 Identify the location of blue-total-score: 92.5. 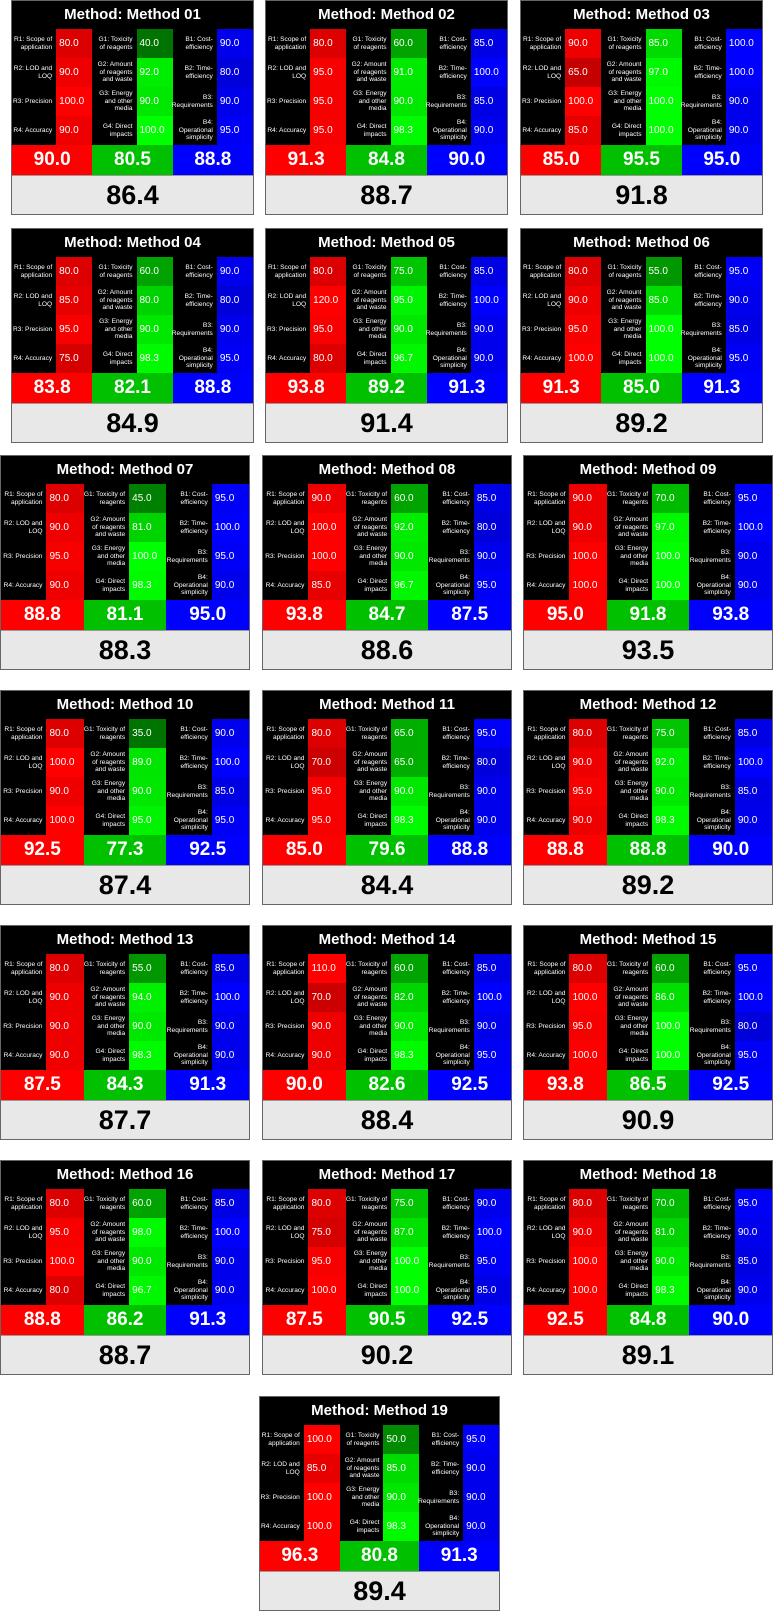
(470, 1320).